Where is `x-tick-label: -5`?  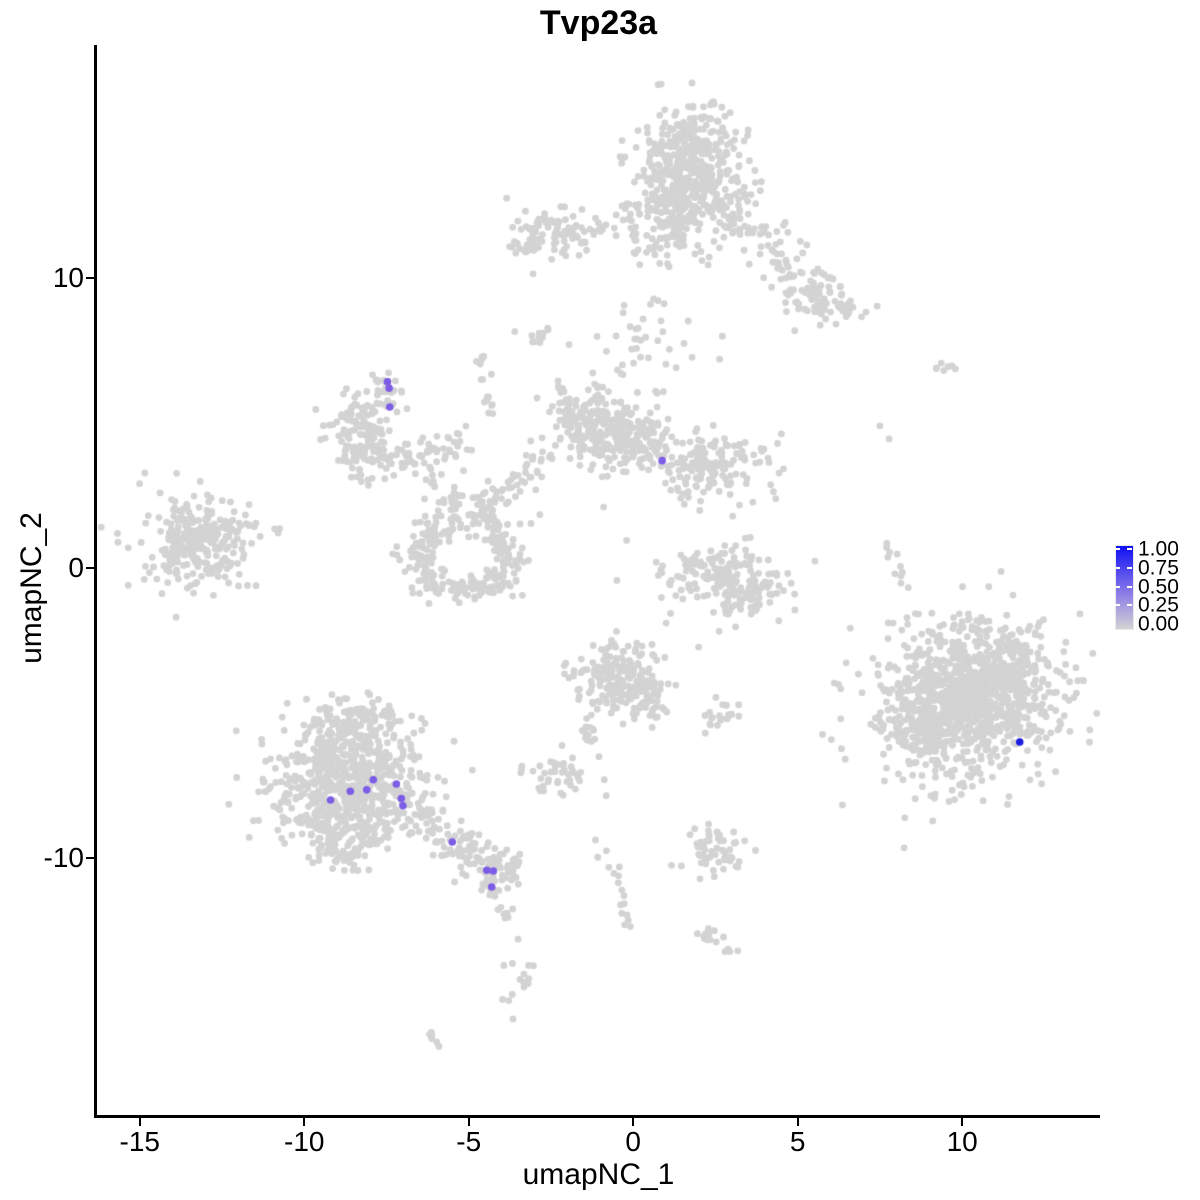
x-tick-label: -5 is located at coordinates (469, 1141).